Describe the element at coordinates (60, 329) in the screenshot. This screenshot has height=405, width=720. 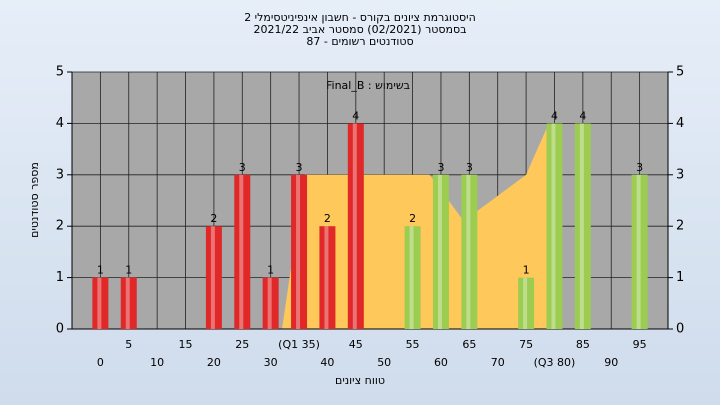
I see `y-tick-label: 0` at that location.